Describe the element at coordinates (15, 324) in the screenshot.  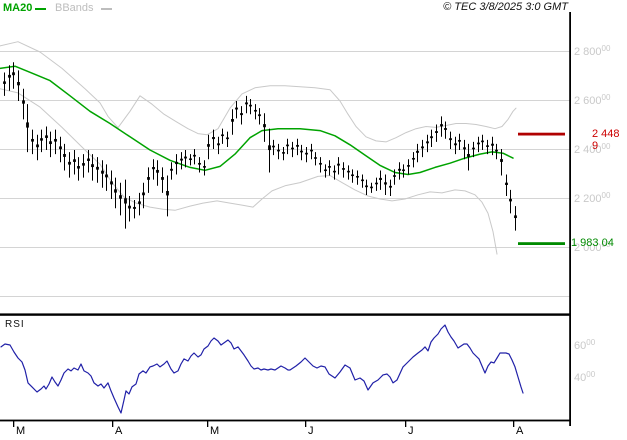
I see `rsi-panel-label: RSI` at that location.